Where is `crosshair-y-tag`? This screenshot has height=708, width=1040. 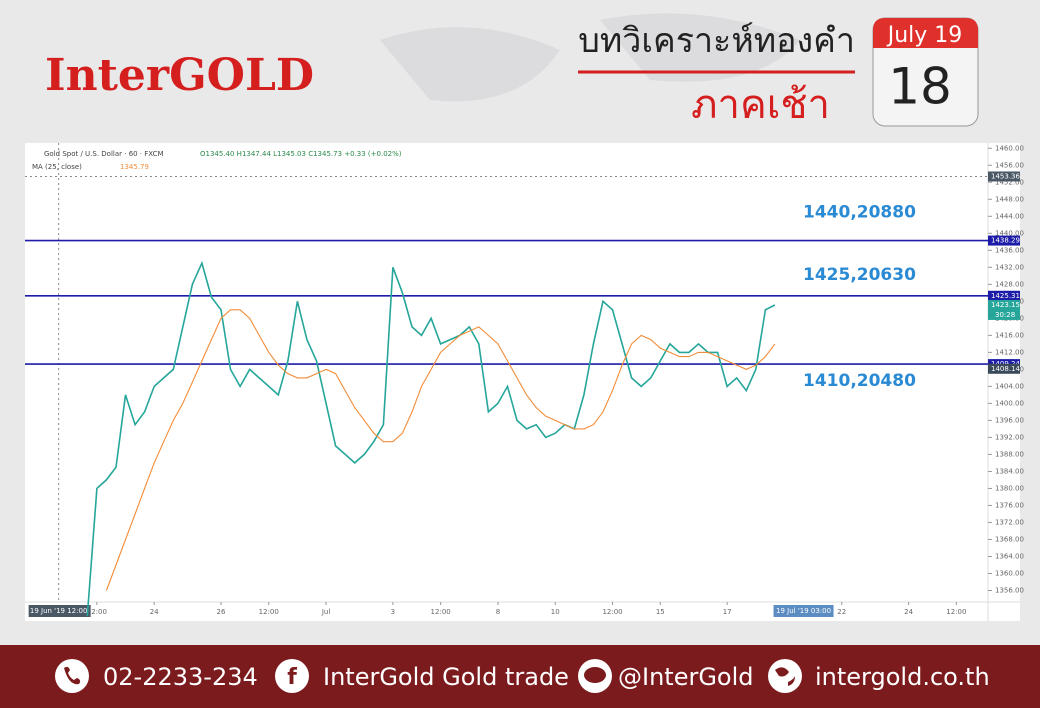
crosshair-y-tag is located at coordinates (1004, 176).